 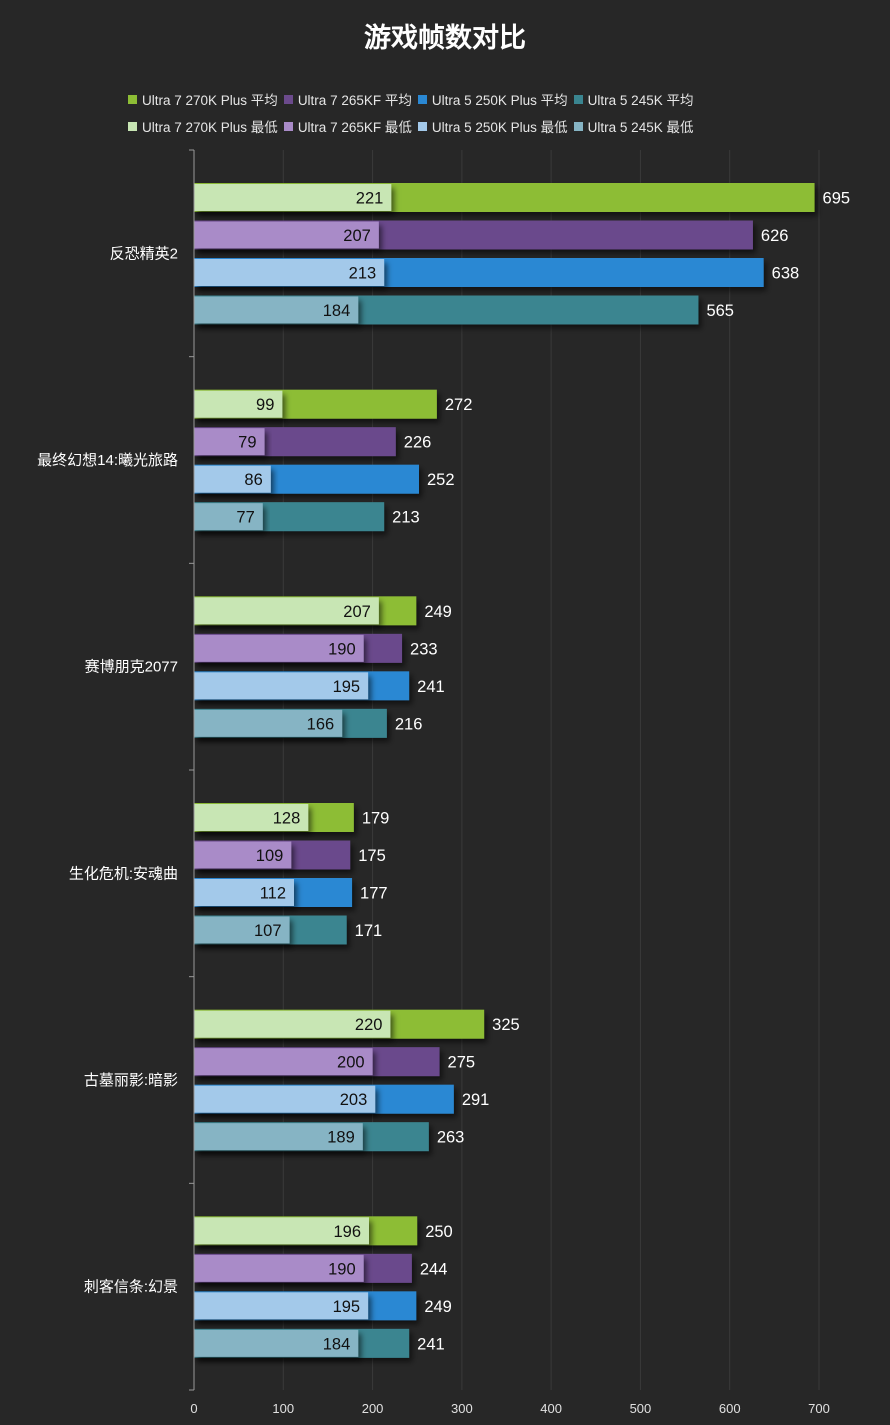 I want to click on legend-item: Ultra 5 250K Plus 平均, so click(x=492, y=99).